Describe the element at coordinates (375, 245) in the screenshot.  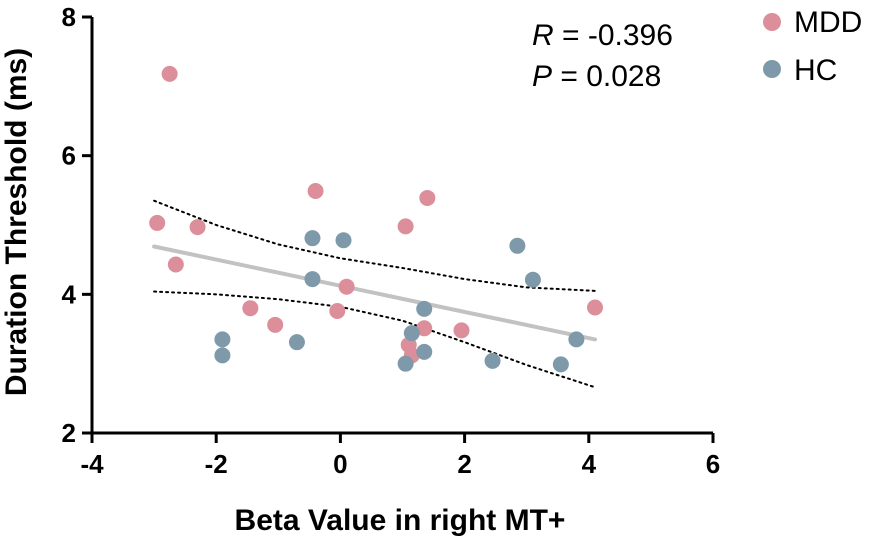
I see `confidence-band-upper` at that location.